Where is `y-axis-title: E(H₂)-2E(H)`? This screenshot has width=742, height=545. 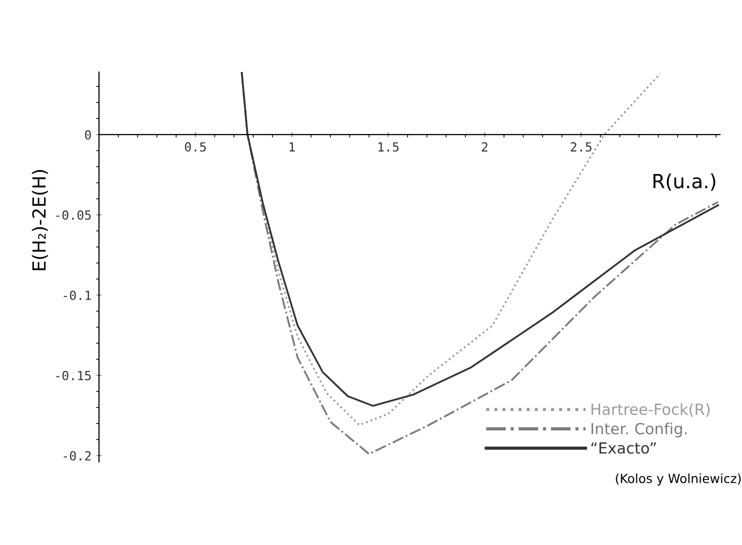
y-axis-title: E(H₂)-2E(H) is located at coordinates (40, 220).